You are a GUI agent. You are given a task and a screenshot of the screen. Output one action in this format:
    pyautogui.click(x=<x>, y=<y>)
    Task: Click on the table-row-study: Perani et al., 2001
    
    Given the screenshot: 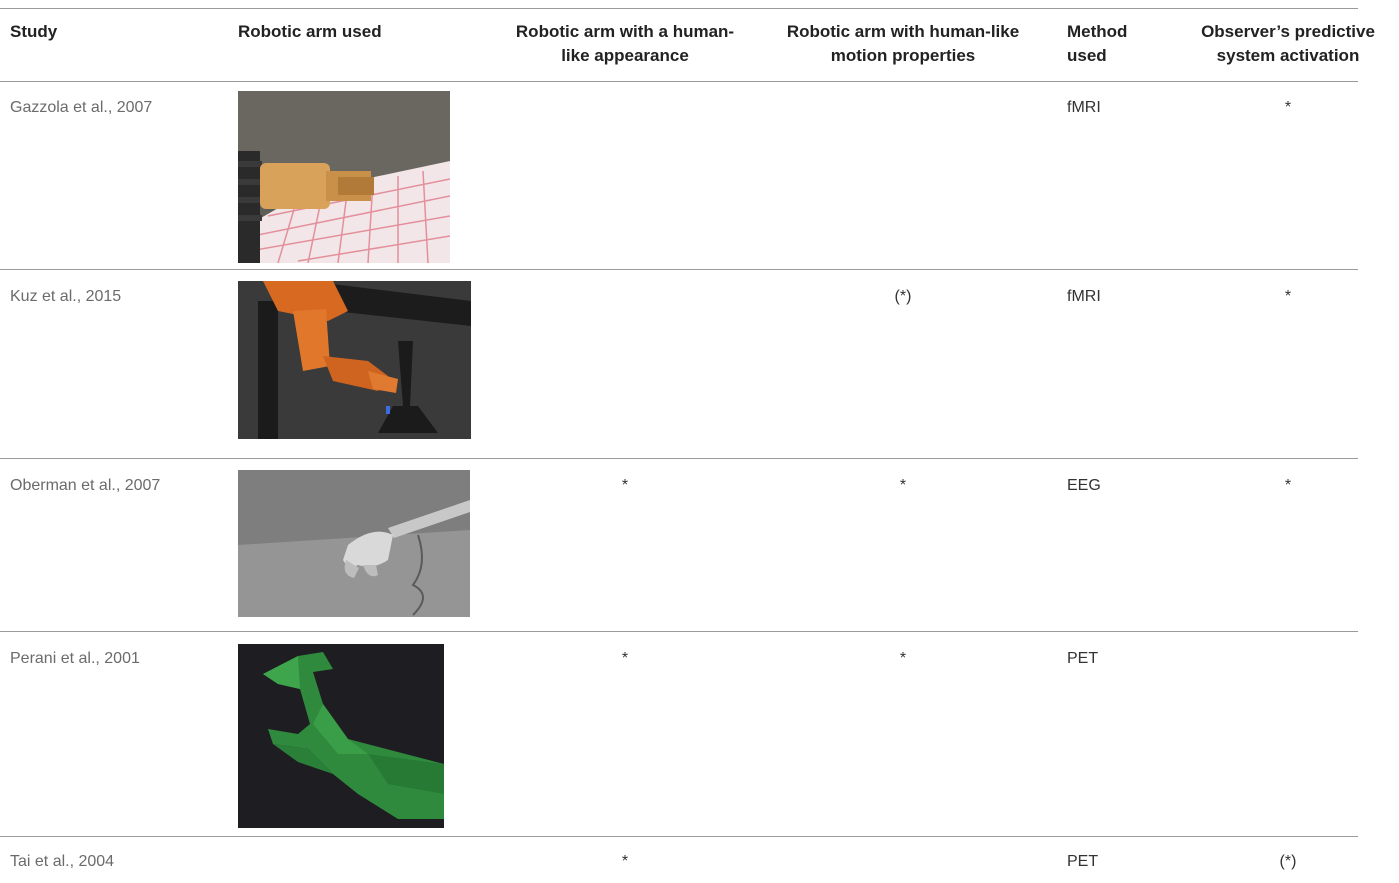 What is the action you would take?
    pyautogui.click(x=75, y=658)
    